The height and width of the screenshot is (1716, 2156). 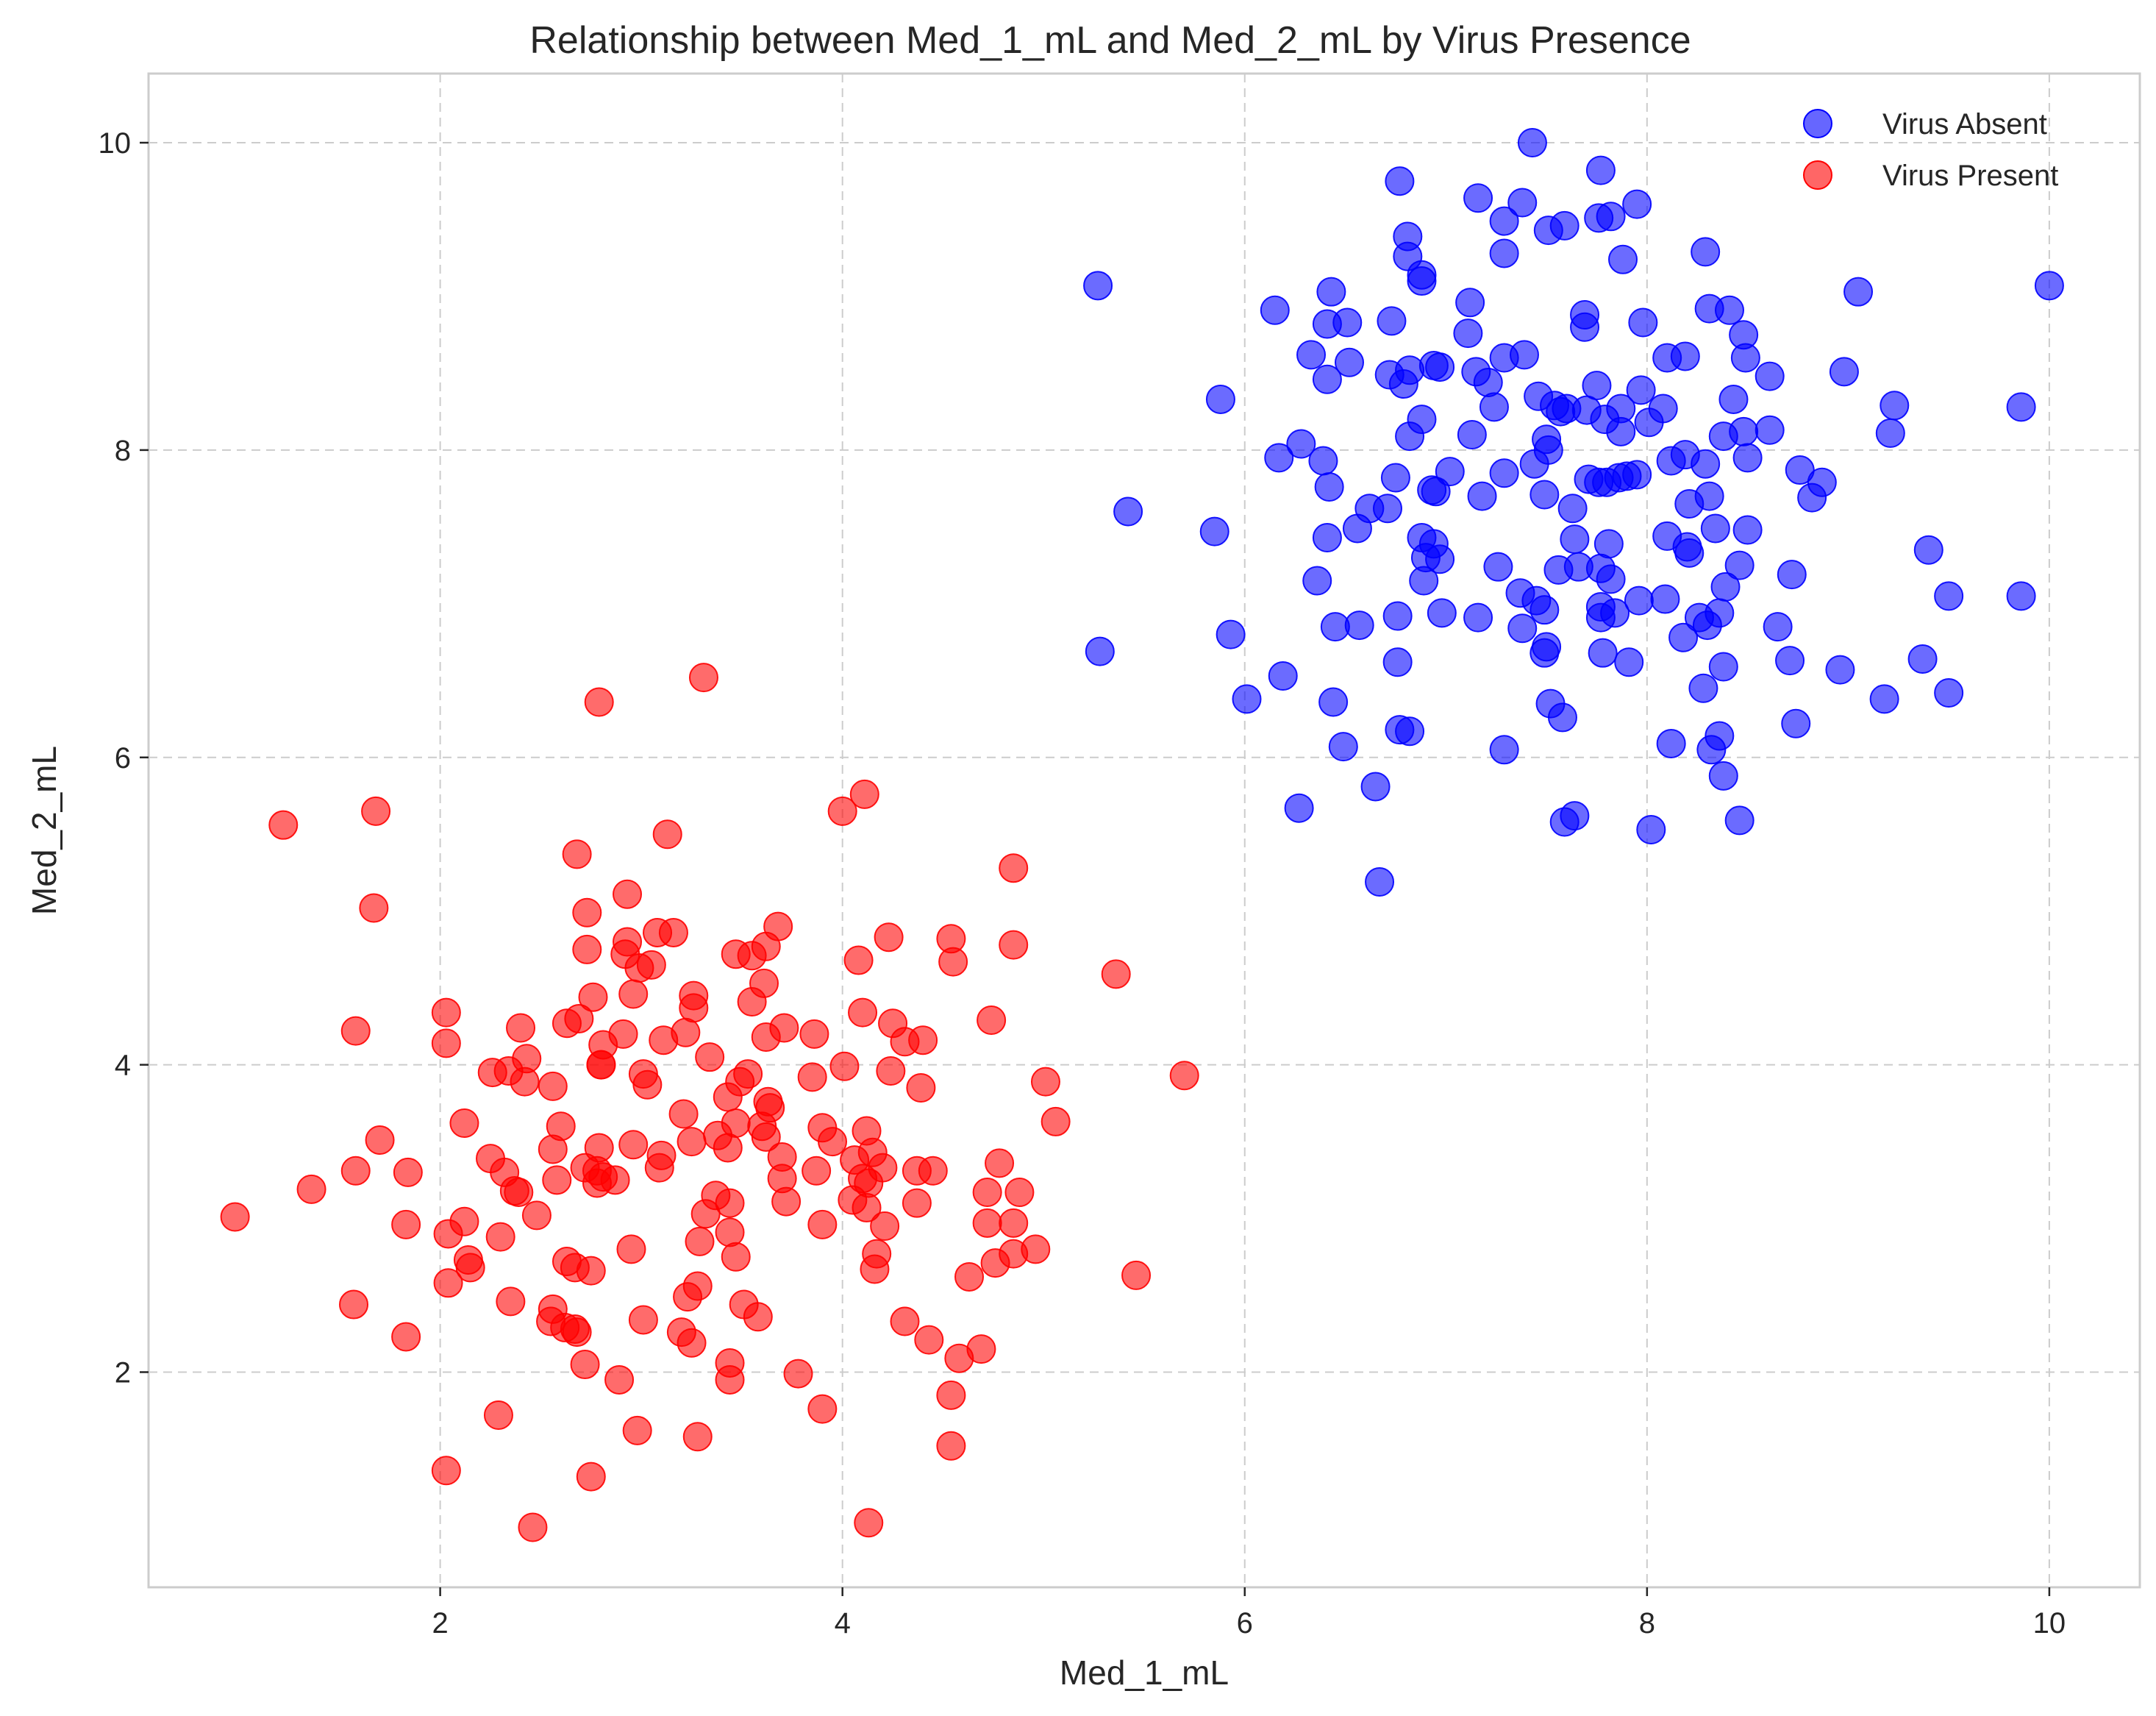 I want to click on x-tick-label: 8, so click(x=1647, y=1623).